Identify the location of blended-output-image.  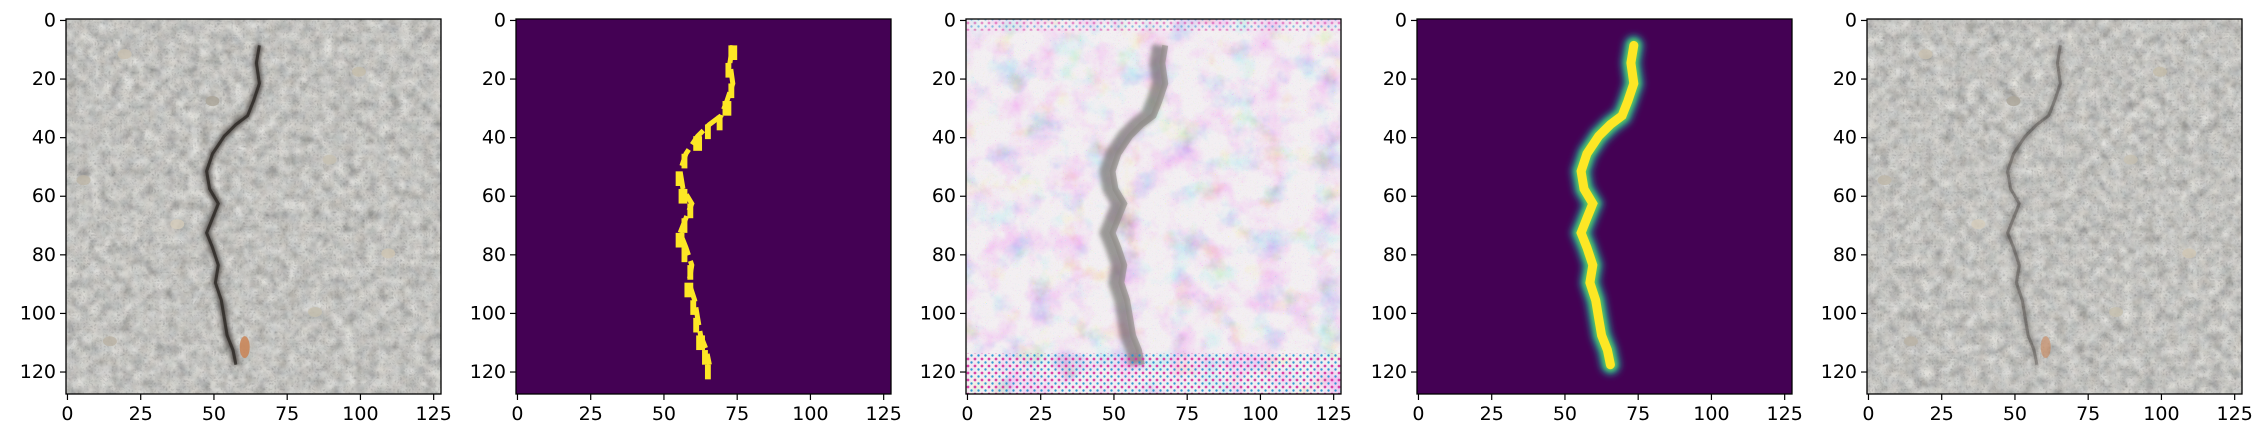
(2054, 206).